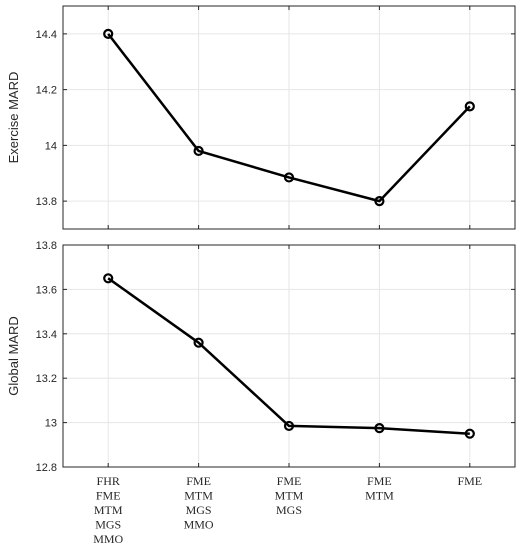 The image size is (525, 550). Describe the element at coordinates (46, 35) in the screenshot. I see `y-tick-label: 14.4` at that location.